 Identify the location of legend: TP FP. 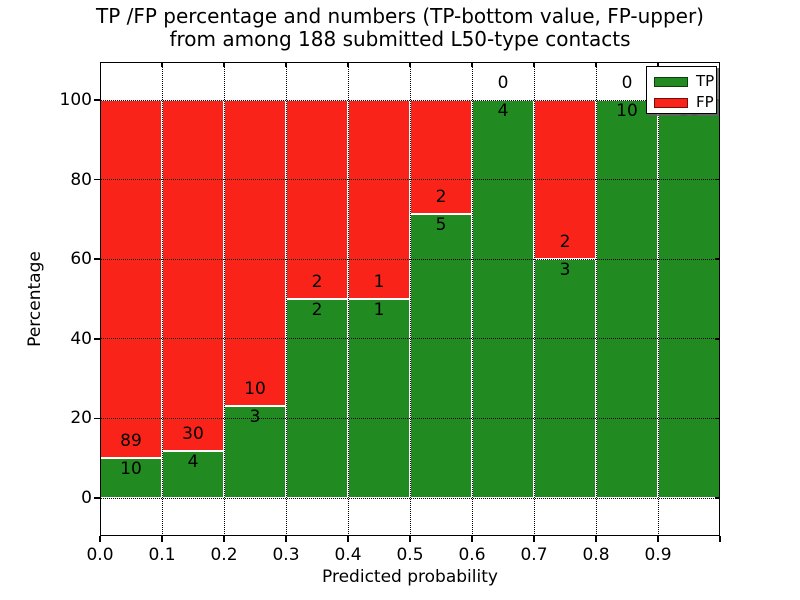
(681, 90).